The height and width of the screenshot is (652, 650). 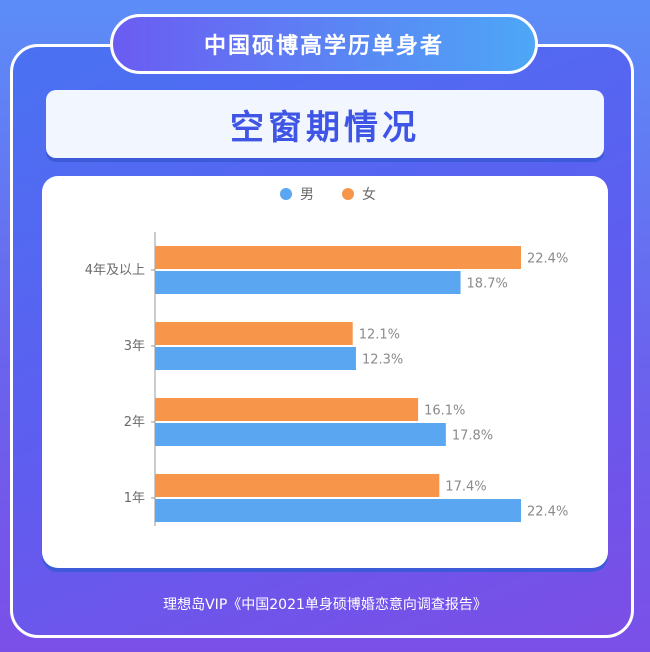 I want to click on subtitle-banner: 中国硕博高学历单身者, so click(x=324, y=44).